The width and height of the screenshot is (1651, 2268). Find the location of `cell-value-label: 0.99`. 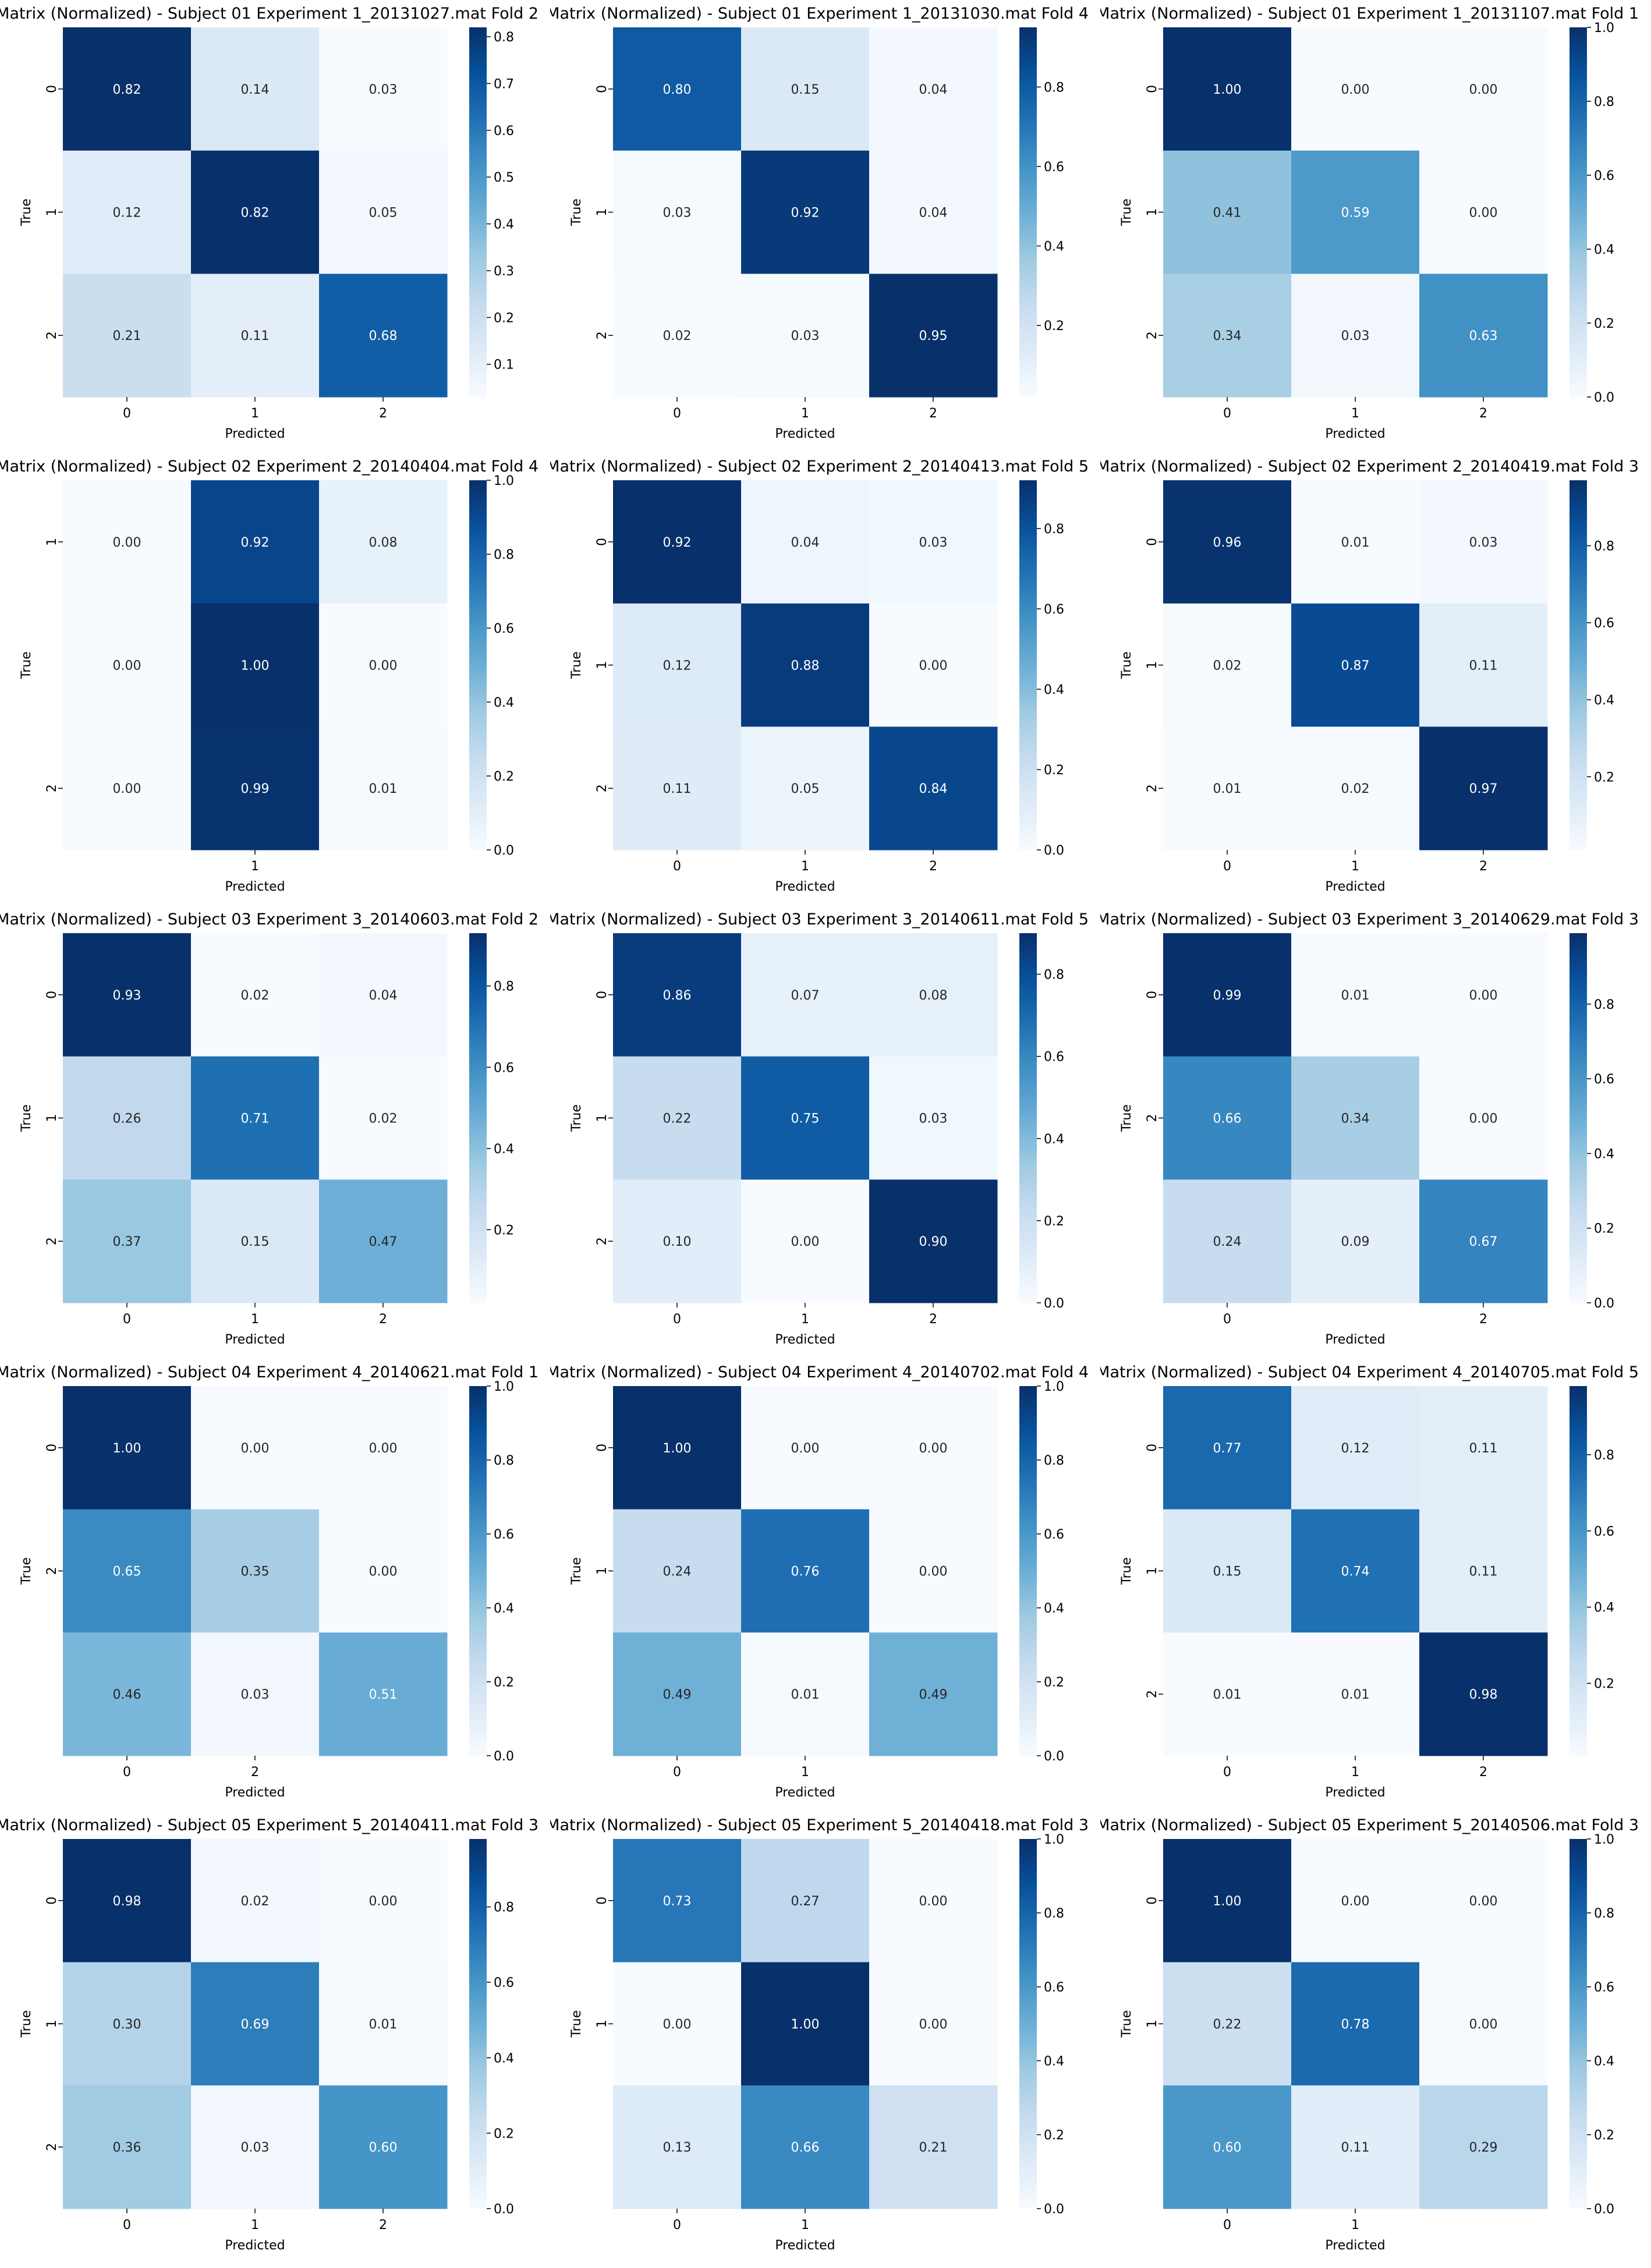

cell-value-label: 0.99 is located at coordinates (256, 789).